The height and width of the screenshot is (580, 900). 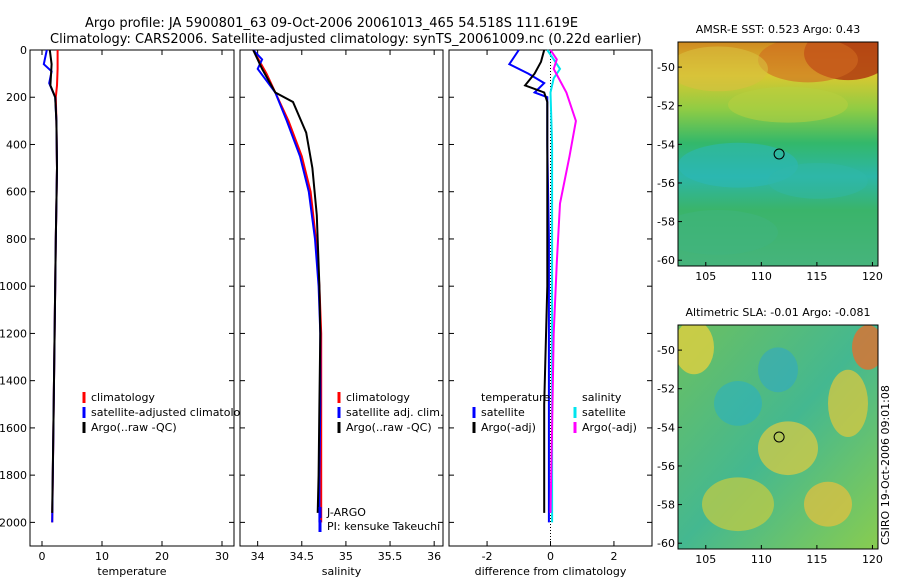 I want to click on amsr-sst-ytick-label: -52, so click(x=666, y=106).